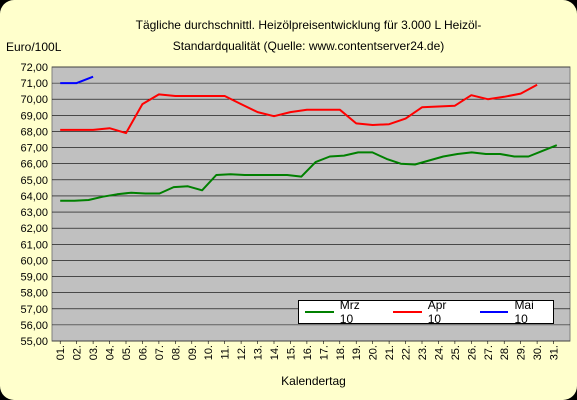 Image resolution: width=577 pixels, height=400 pixels. What do you see at coordinates (34, 278) in the screenshot?
I see `y-tick-label: 59,00` at bounding box center [34, 278].